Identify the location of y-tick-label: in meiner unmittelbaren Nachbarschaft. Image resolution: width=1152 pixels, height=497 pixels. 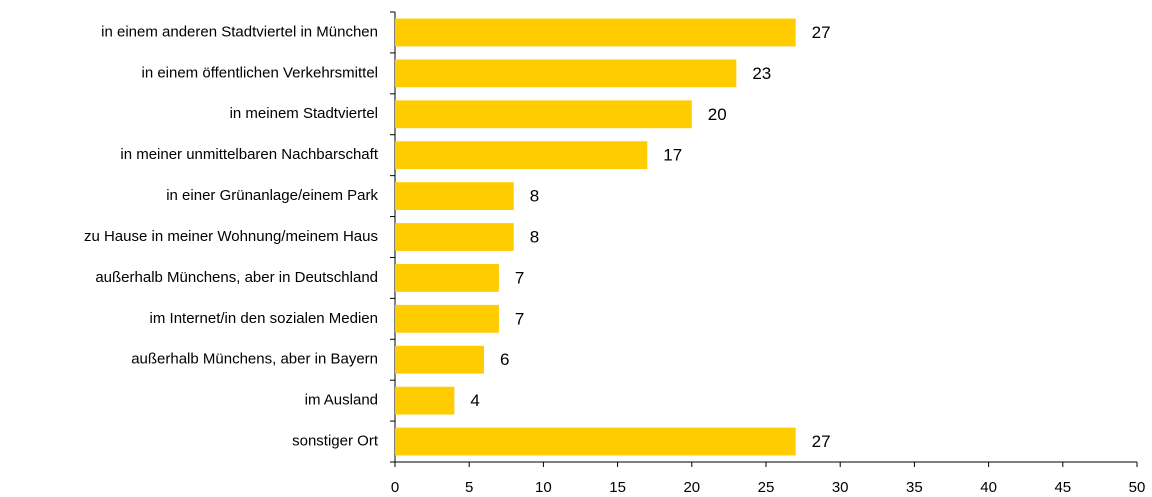
(249, 154).